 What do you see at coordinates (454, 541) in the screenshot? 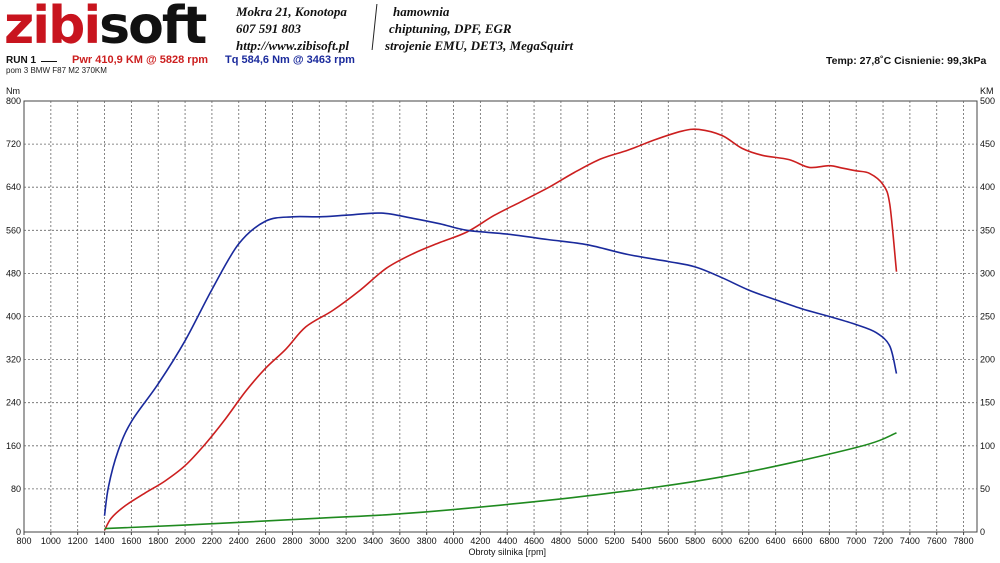
I see `x-tick-label: 4000` at bounding box center [454, 541].